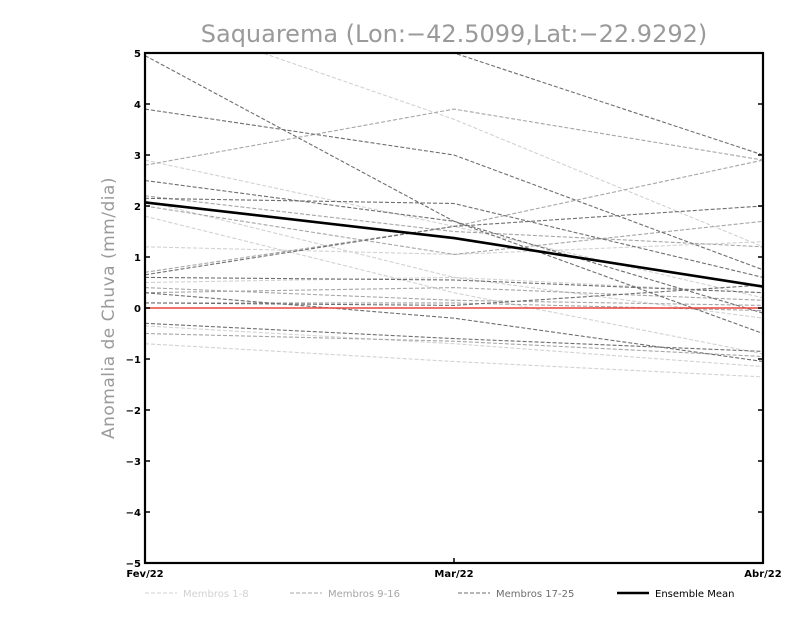 Image resolution: width=800 pixels, height=618 pixels. Describe the element at coordinates (364, 594) in the screenshot. I see `legend-label: Membros 9-16` at that location.